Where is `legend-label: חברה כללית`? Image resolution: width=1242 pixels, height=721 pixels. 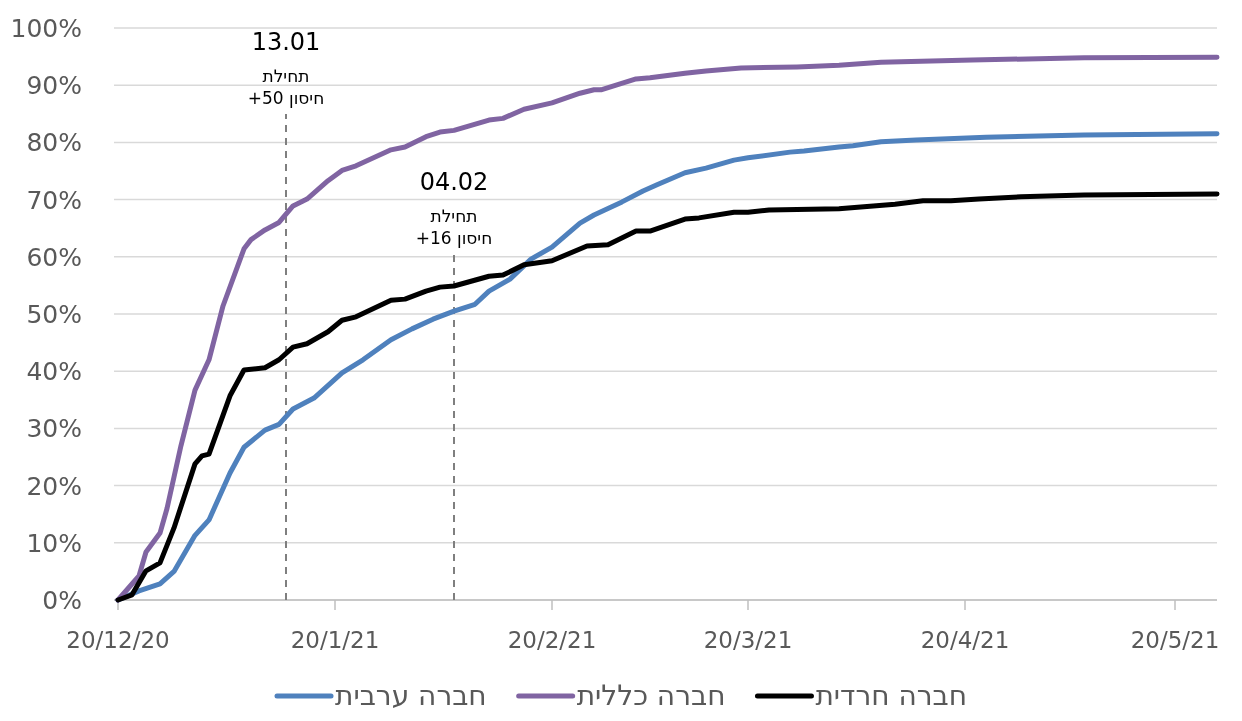 legend-label: חברה כללית is located at coordinates (651, 695).